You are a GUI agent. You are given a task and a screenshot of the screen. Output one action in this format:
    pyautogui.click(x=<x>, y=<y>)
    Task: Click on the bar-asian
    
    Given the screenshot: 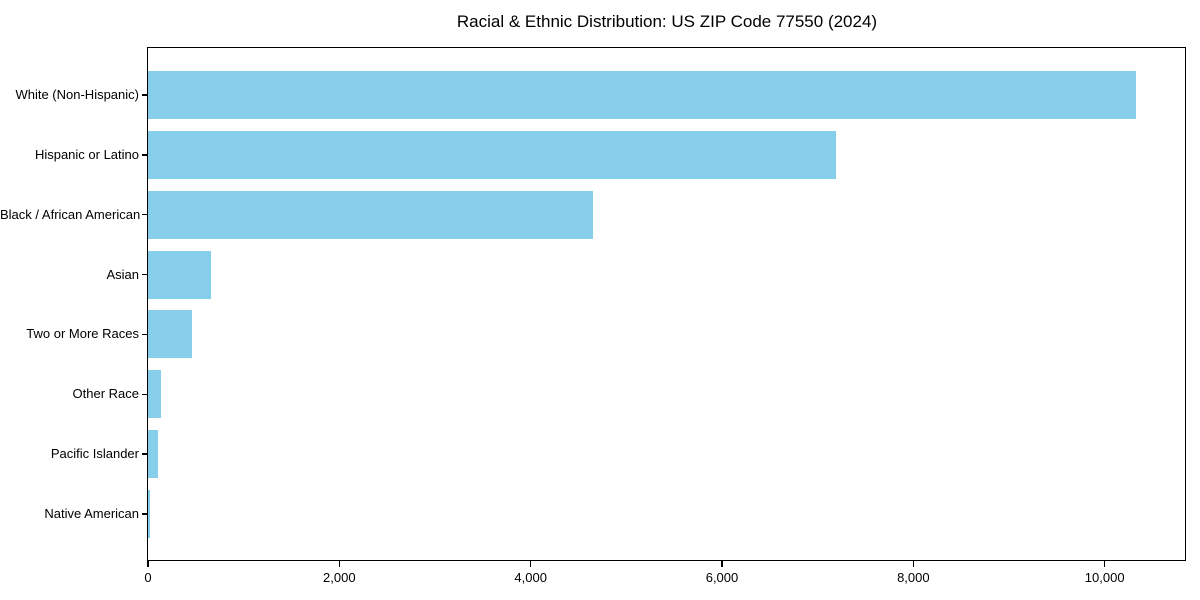 What is the action you would take?
    pyautogui.click(x=180, y=274)
    